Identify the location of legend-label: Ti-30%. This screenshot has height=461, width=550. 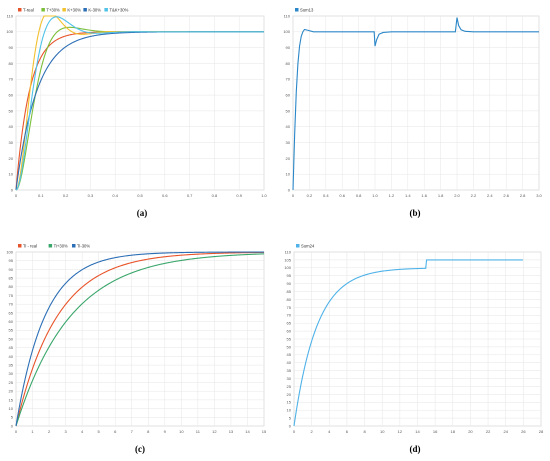
(83, 245).